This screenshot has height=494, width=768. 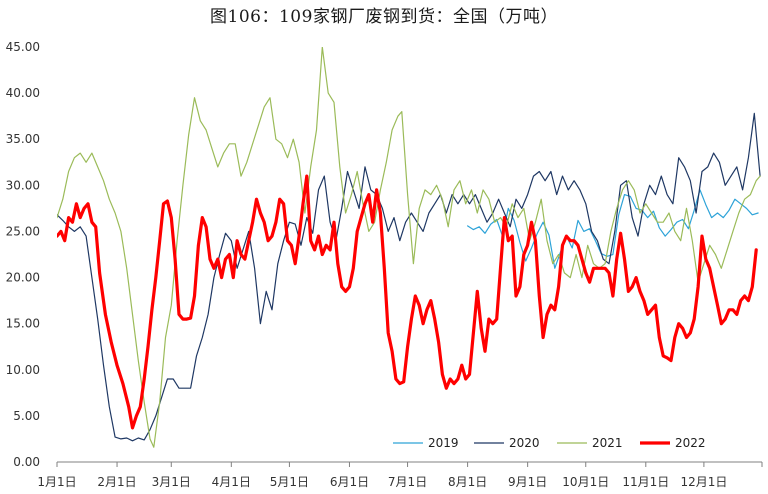 What do you see at coordinates (690, 443) in the screenshot?
I see `legend-label: 2022` at bounding box center [690, 443].